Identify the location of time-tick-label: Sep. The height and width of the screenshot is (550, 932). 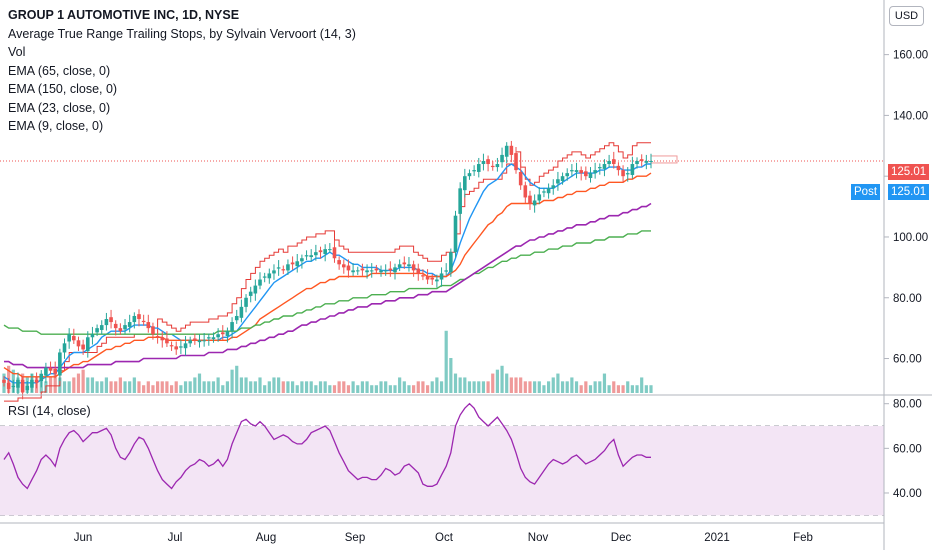
(355, 538).